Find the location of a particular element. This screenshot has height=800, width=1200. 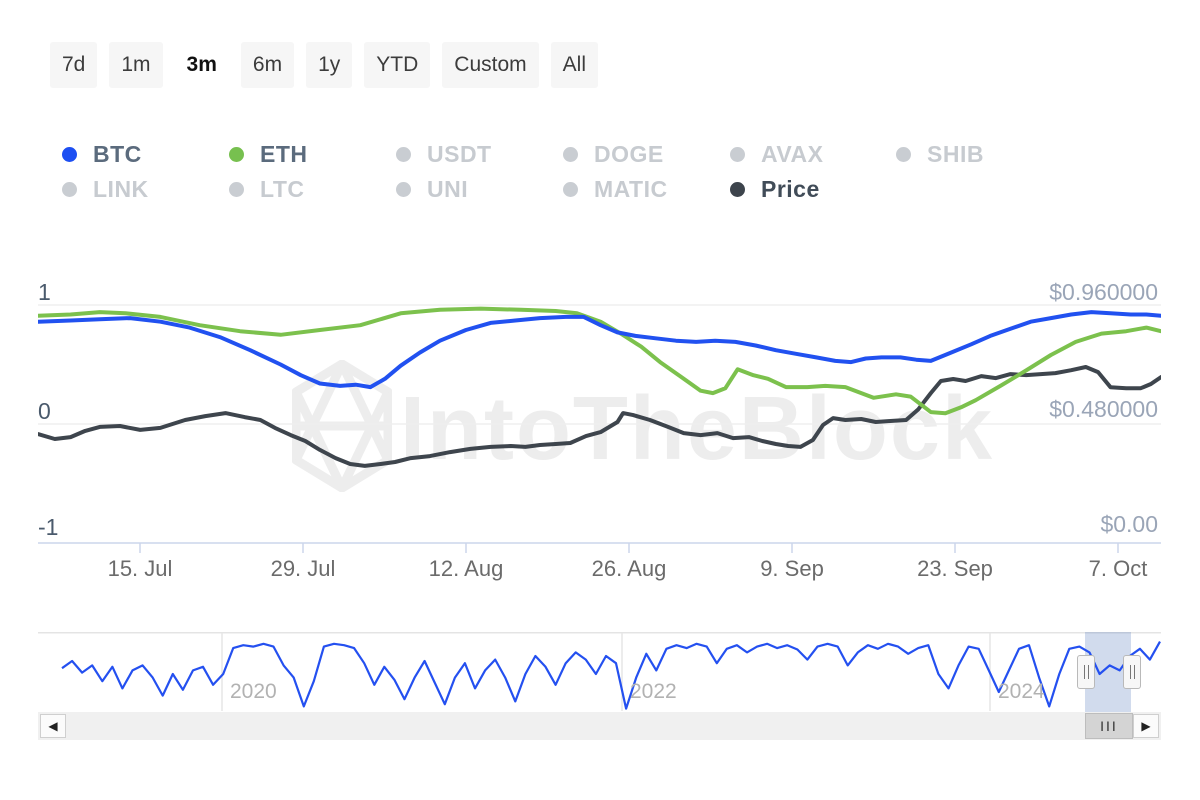

legend-item-shib: SHIB is located at coordinates (940, 154).